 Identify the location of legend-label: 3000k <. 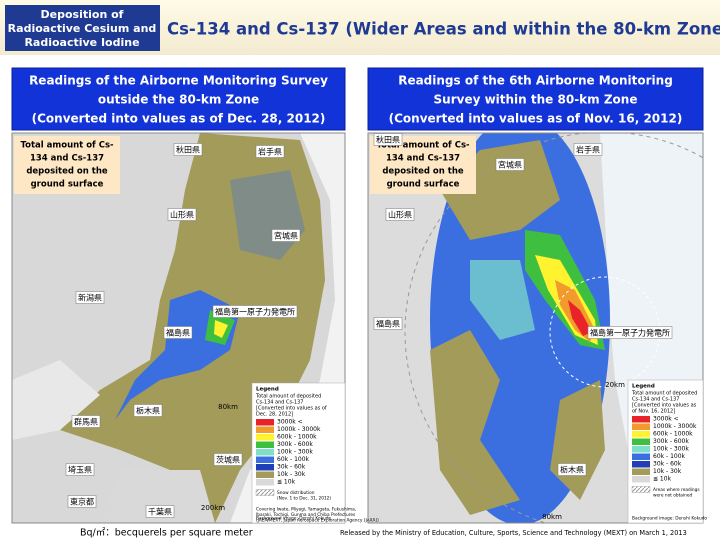
(666, 419).